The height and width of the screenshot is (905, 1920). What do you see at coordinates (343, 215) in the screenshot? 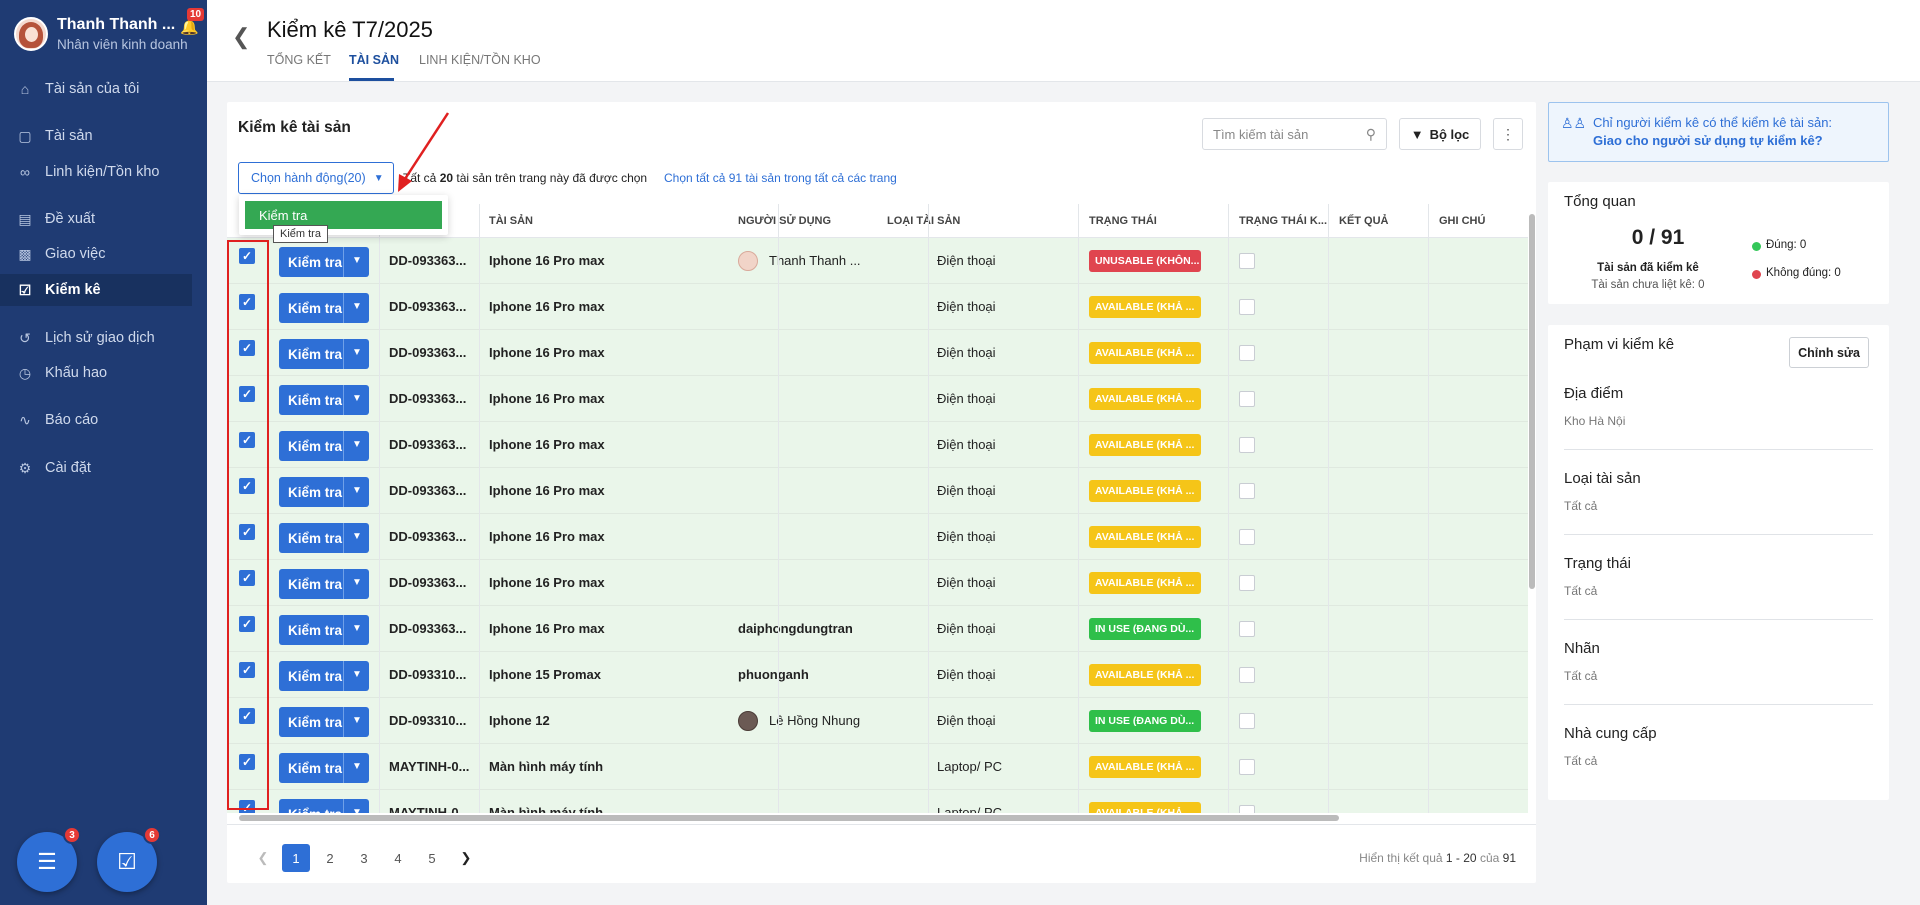
I see `menu-item-check: Kiểm tra` at bounding box center [343, 215].